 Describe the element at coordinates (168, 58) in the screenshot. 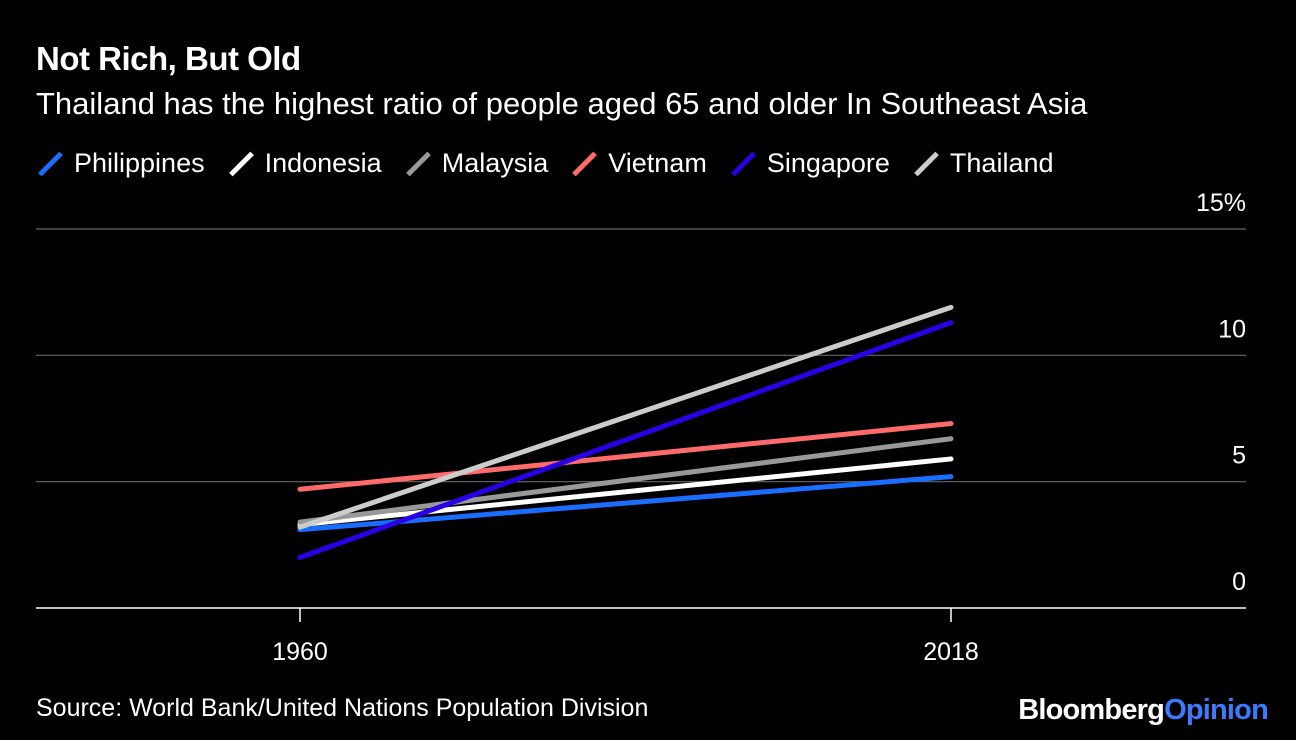

I see `chart-title: Not Rich, But Old` at that location.